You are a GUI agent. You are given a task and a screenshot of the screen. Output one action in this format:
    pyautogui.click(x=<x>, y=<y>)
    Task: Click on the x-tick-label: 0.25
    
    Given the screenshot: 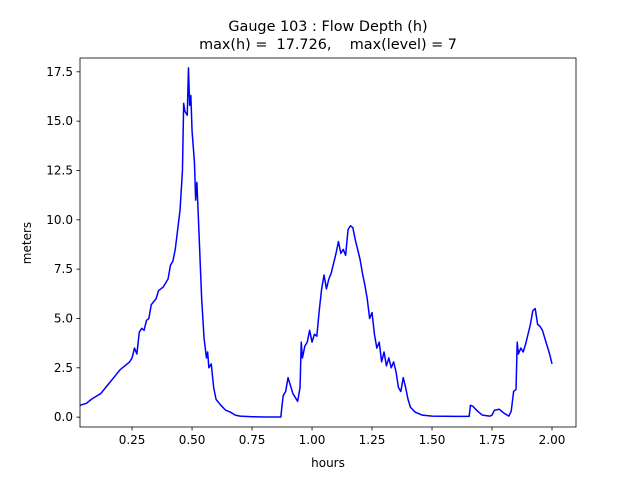 What is the action you would take?
    pyautogui.click(x=132, y=440)
    